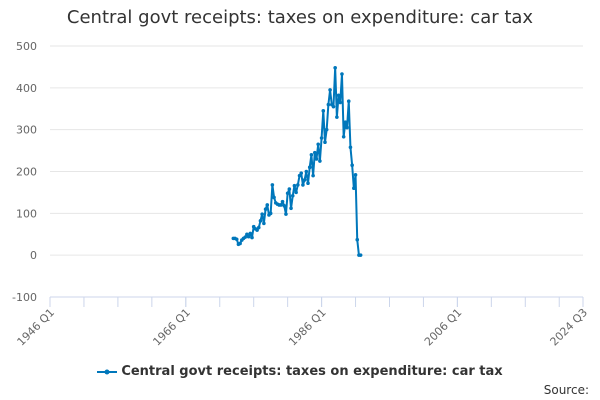  Describe the element at coordinates (297, 161) in the screenshot. I see `data-series` at that location.